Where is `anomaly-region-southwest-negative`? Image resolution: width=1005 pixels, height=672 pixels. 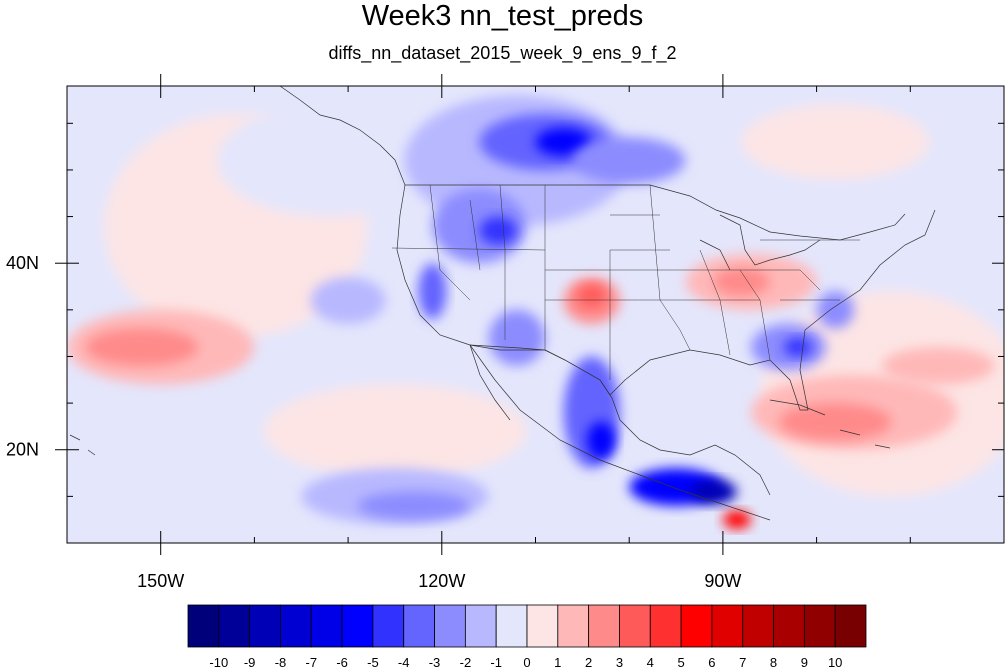
anomaly-region-southwest-negative is located at coordinates (516, 337).